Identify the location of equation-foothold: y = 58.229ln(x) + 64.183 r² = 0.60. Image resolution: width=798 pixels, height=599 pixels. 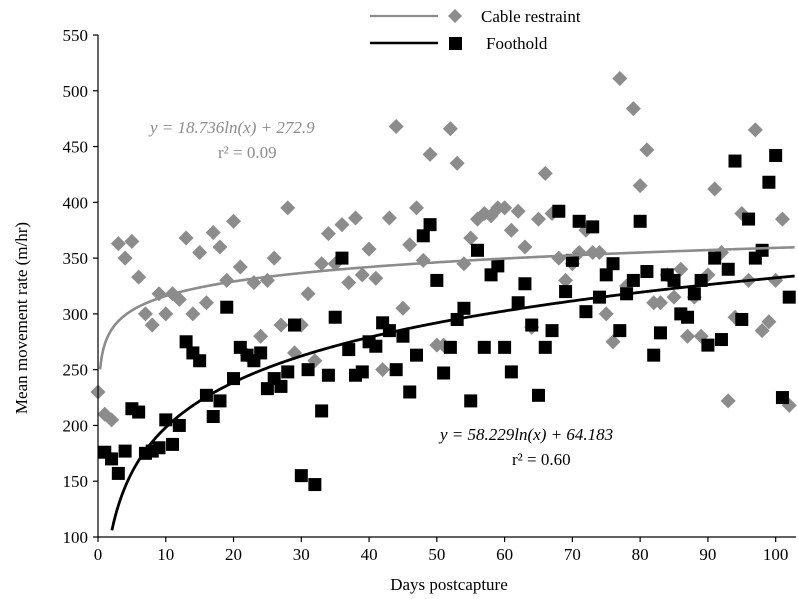
(525, 447).